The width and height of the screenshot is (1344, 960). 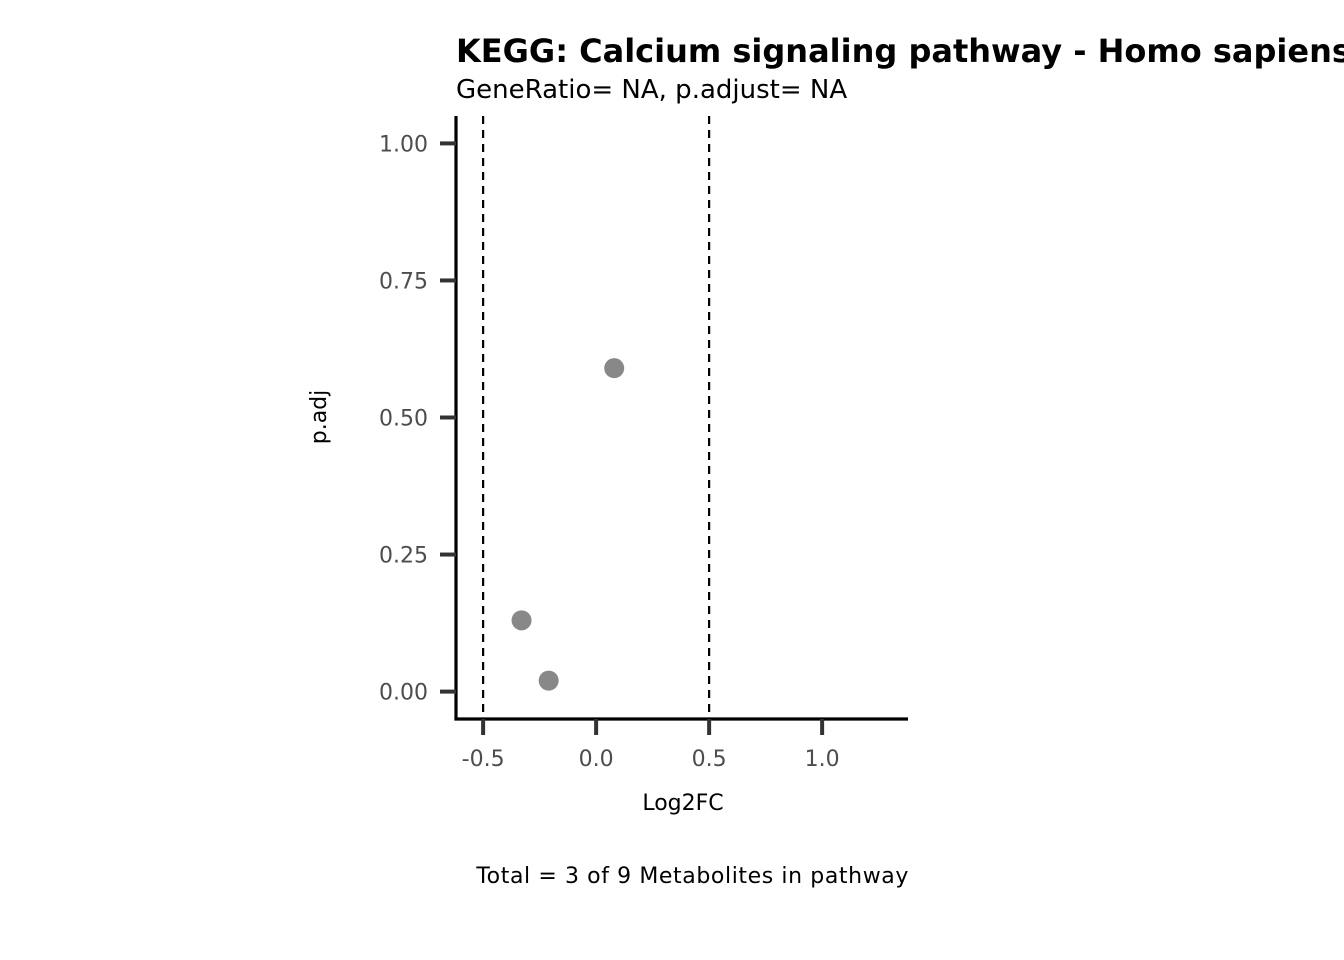 I want to click on chart-caption: Total = 3 of 9 Metabolites in pathway, so click(x=692, y=876).